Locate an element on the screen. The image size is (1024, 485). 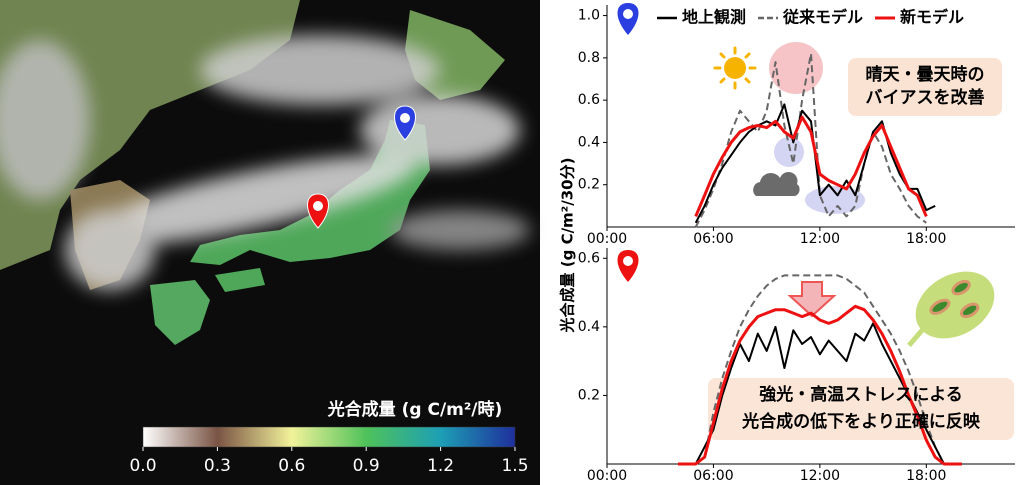
colorbar-tick-label: 0.3 is located at coordinates (217, 466).